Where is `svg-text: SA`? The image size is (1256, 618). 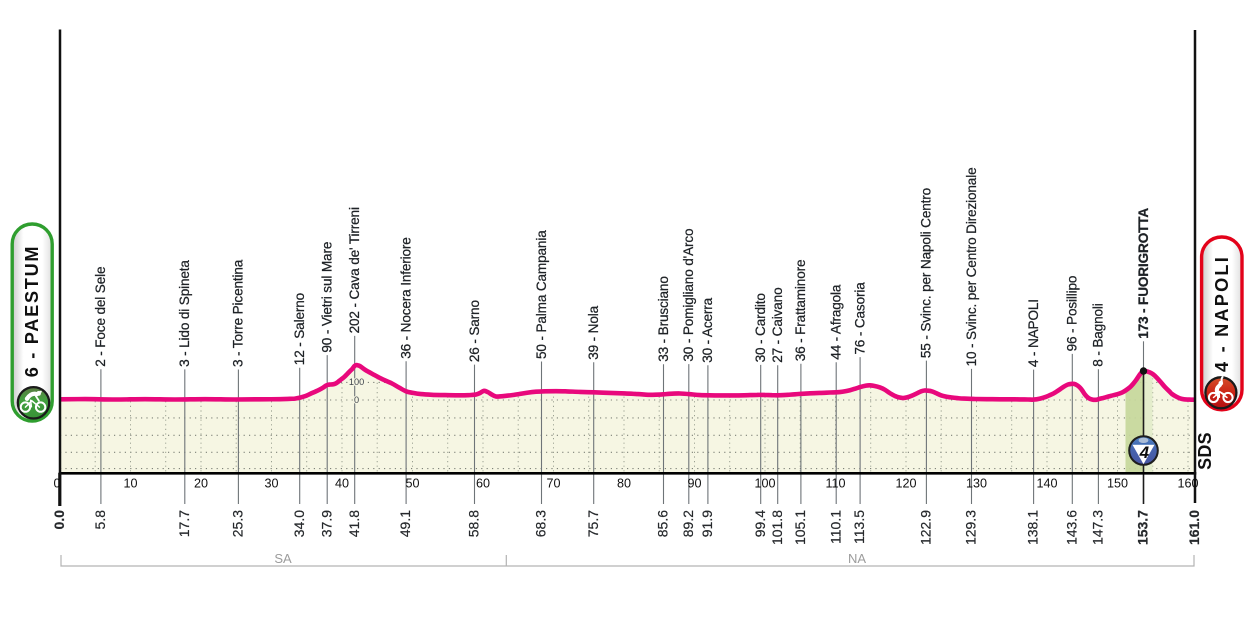 svg-text: SA is located at coordinates (283, 558).